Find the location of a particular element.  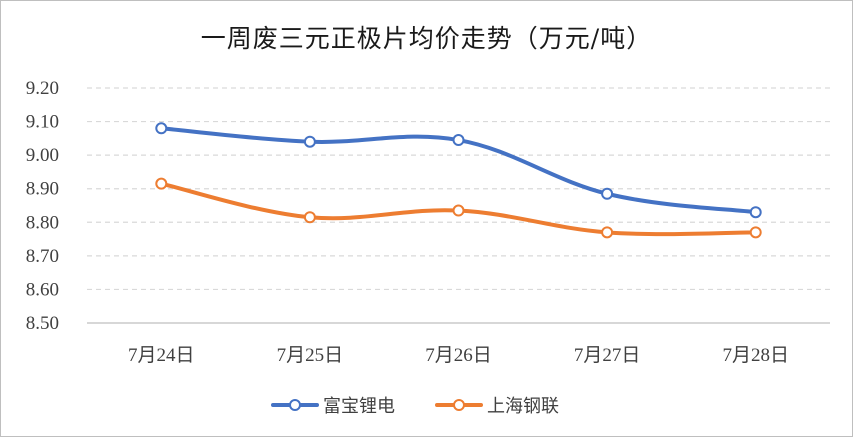

x-tick-label: 7月26日 is located at coordinates (458, 355).